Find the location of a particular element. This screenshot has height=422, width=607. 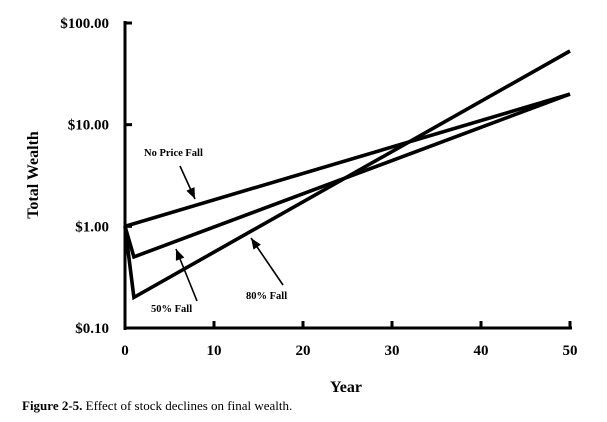

x-tick-label-50: 50 is located at coordinates (570, 351).